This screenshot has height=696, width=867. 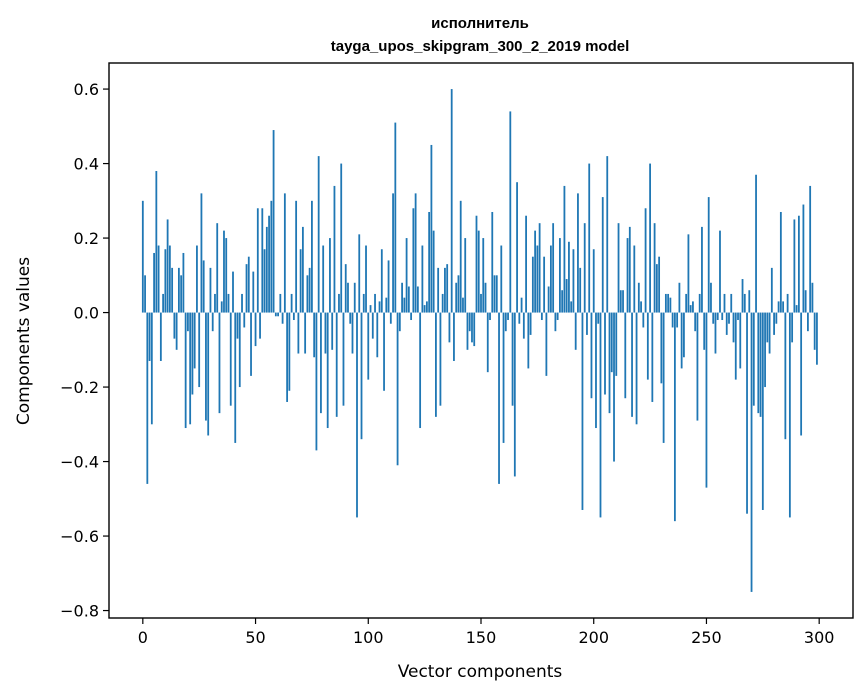 I want to click on x-axis-label: Vector components, so click(x=480, y=672).